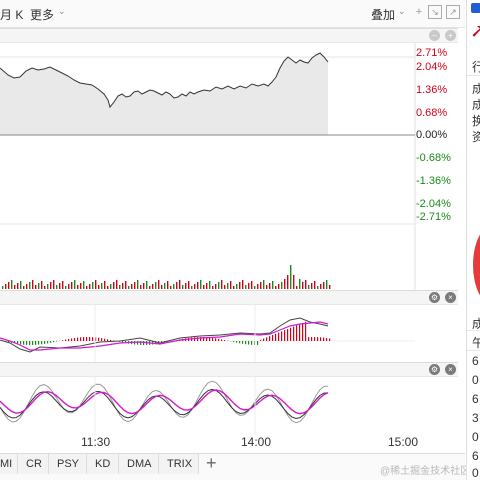 The image size is (480, 480). What do you see at coordinates (433, 181) in the screenshot?
I see `price-label: -1.36%` at bounding box center [433, 181].